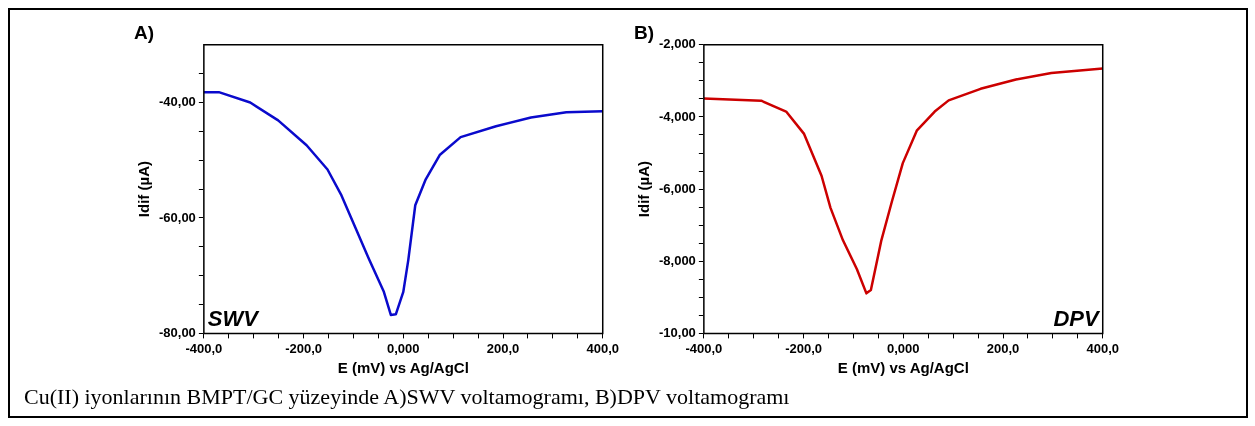  Describe the element at coordinates (677, 188) in the screenshot. I see `y-tick-label: -6,000` at that location.